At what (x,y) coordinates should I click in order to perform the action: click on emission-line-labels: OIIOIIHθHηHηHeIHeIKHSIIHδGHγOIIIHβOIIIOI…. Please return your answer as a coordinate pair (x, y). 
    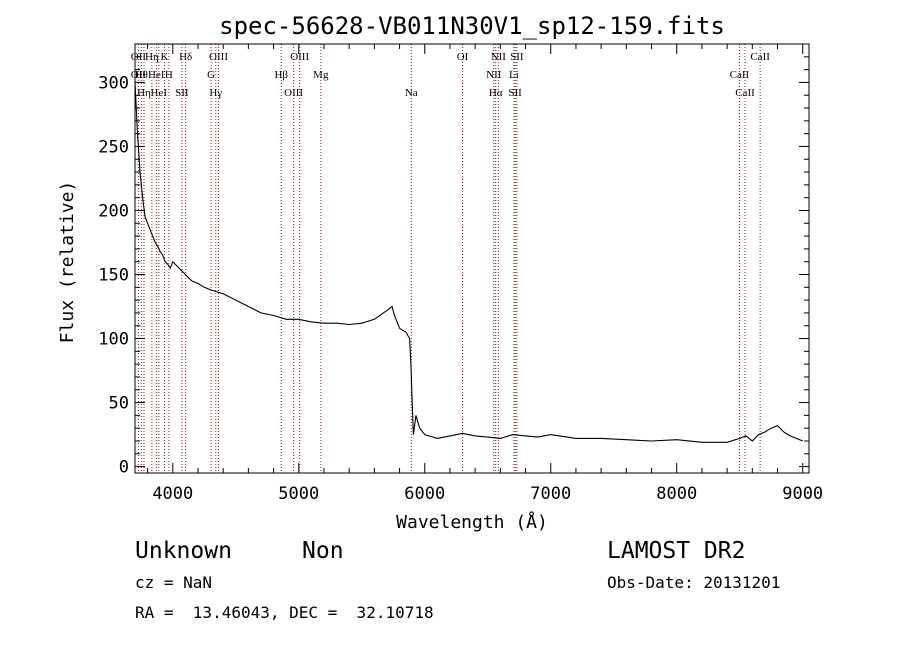
    Looking at the image, I should click on (450, 75).